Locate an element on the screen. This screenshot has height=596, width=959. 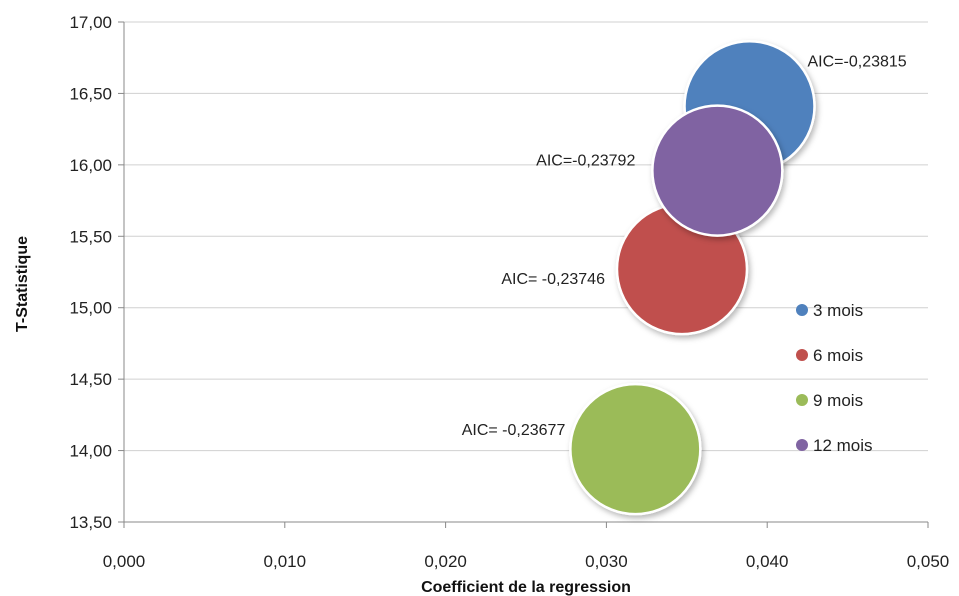
y-tick-label: 16,50 is located at coordinates (90, 93).